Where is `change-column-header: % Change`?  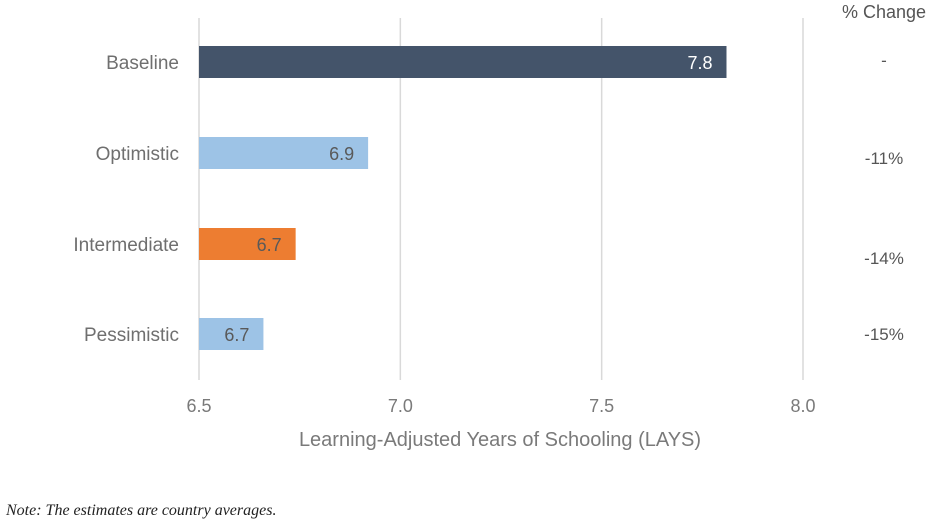
change-column-header: % Change is located at coordinates (884, 12).